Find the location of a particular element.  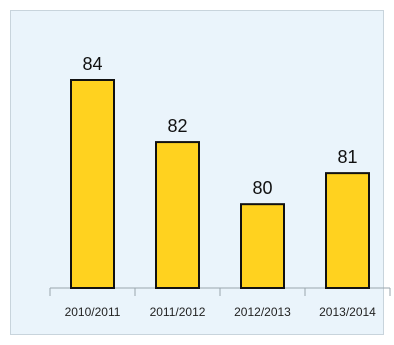

x-tick-label: 2012/2013 is located at coordinates (262, 312).